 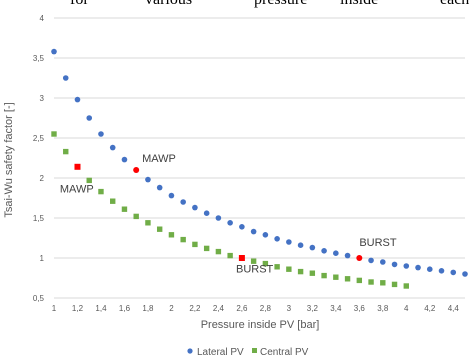 I want to click on x-tick-label: 4, so click(x=406, y=308).